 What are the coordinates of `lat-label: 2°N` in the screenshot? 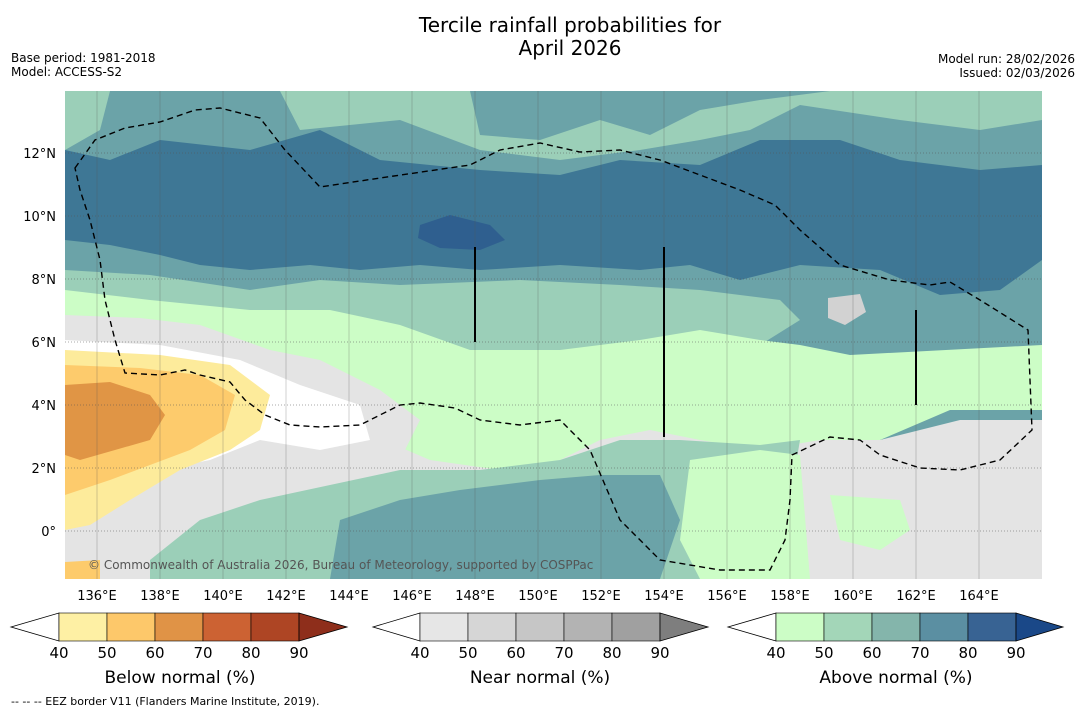 It's located at (44, 469).